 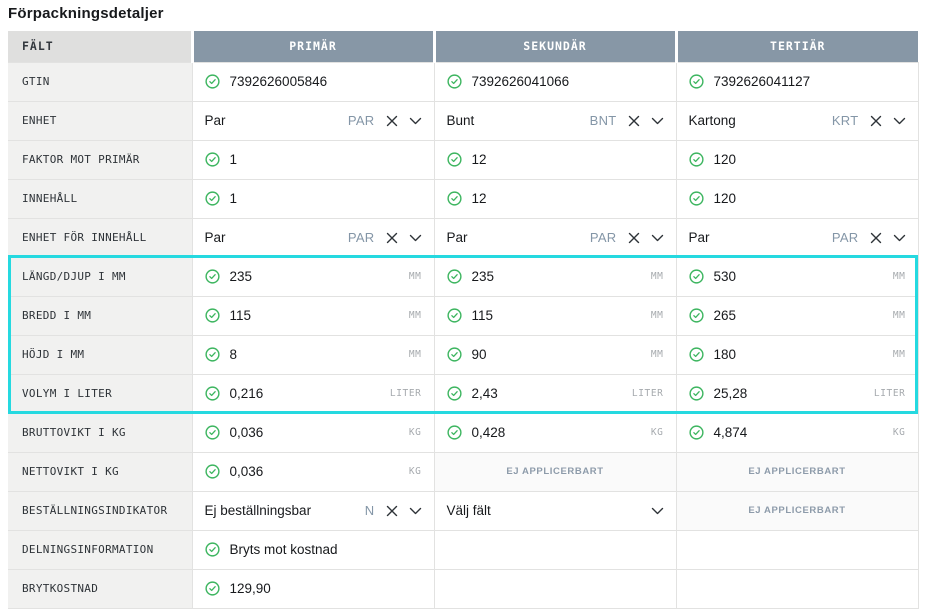 I want to click on value-field-cell: 530 MM, so click(x=797, y=277).